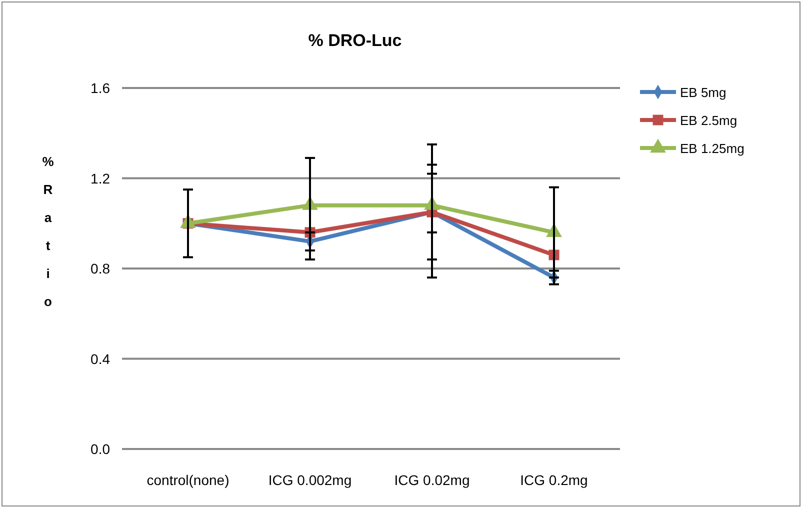 Image resolution: width=802 pixels, height=508 pixels. I want to click on legend-label: EB 5mg, so click(703, 92).